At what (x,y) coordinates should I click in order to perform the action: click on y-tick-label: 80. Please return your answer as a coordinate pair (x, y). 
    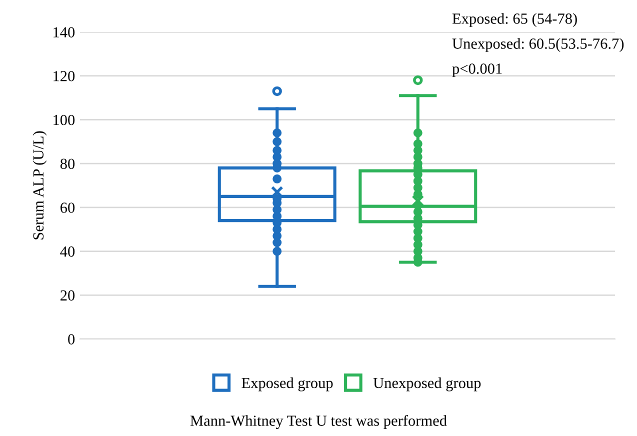
    Looking at the image, I should click on (67, 164).